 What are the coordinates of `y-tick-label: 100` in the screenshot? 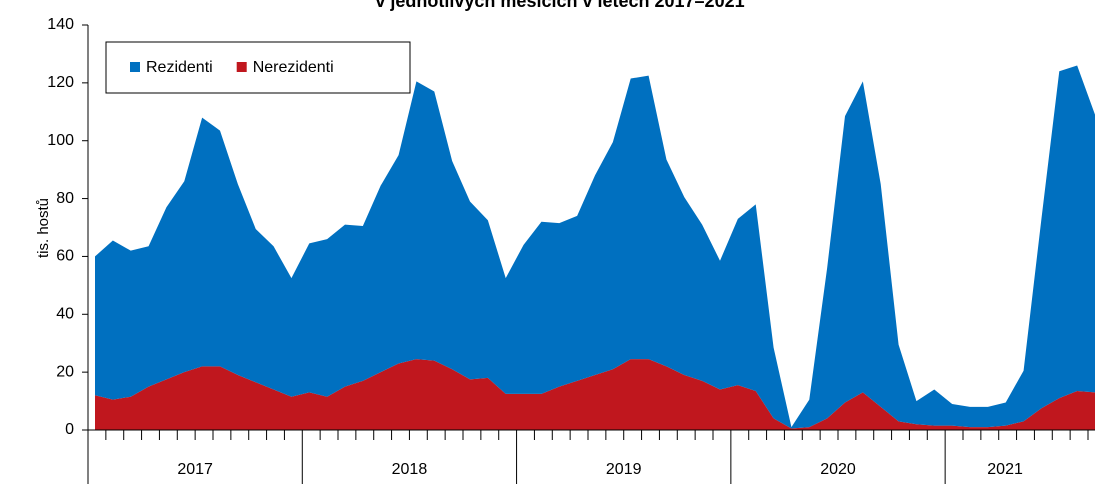 It's located at (60, 140).